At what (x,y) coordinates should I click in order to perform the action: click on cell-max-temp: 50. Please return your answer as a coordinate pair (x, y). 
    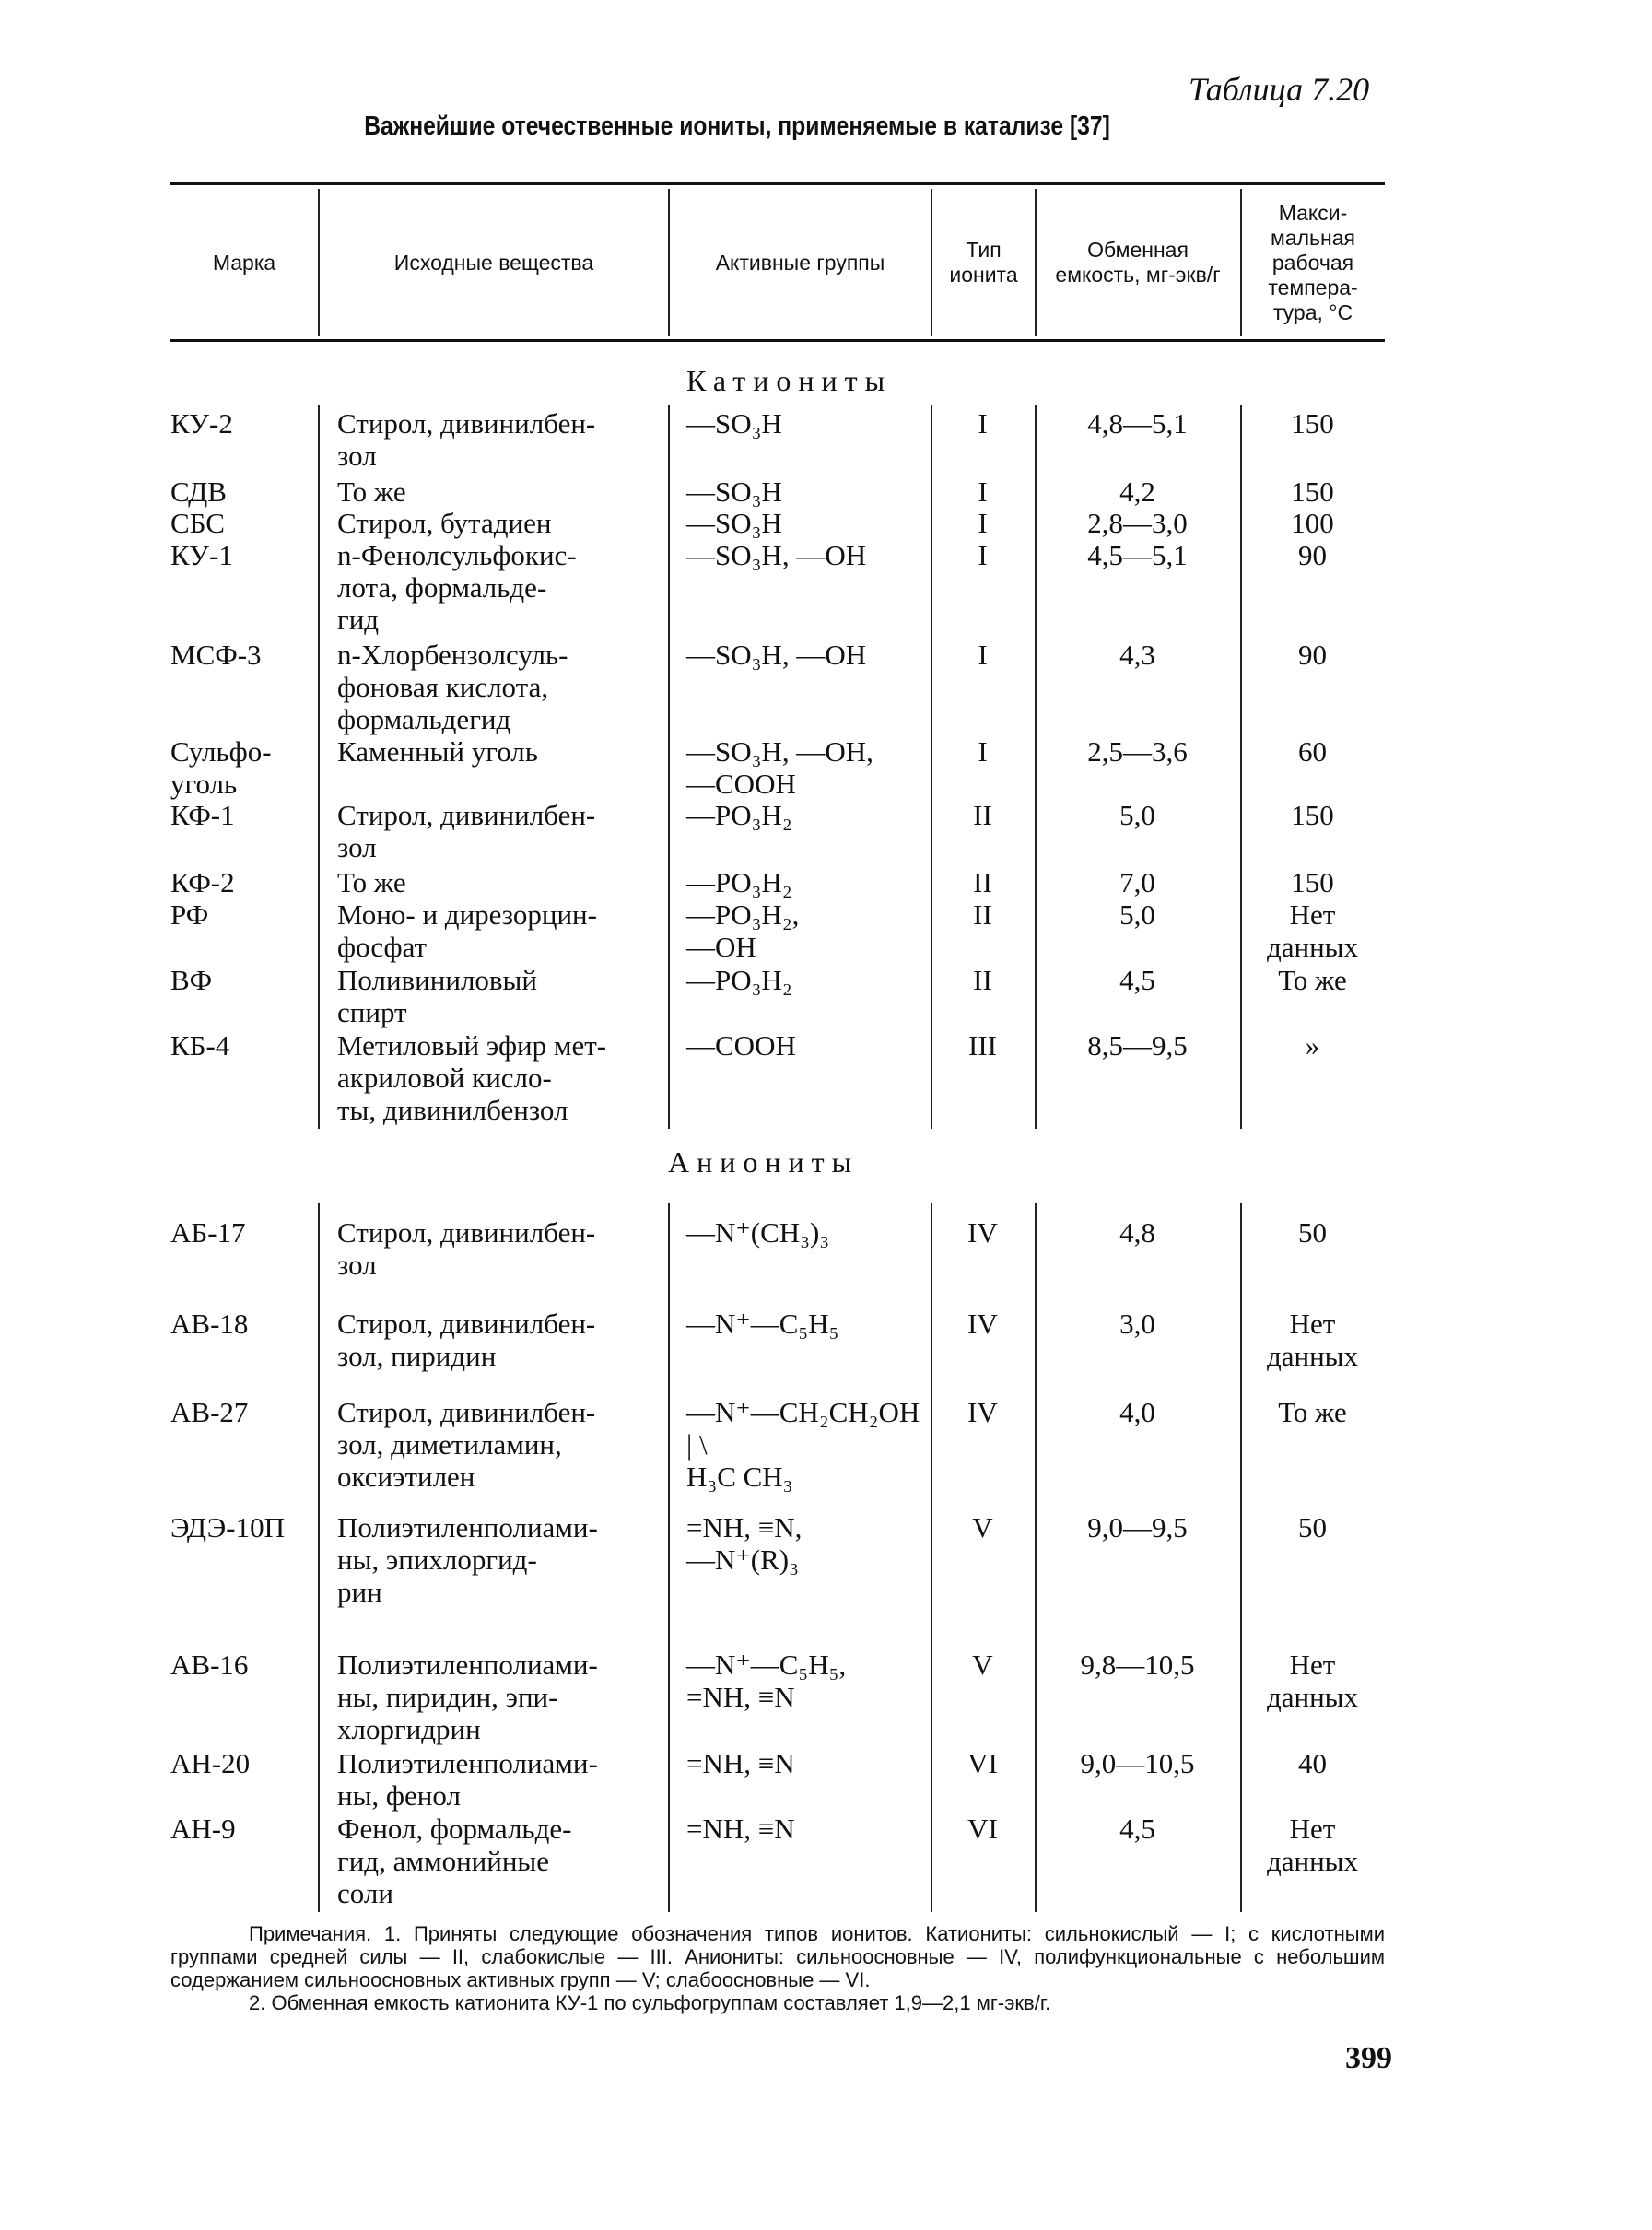
    Looking at the image, I should click on (1312, 1232).